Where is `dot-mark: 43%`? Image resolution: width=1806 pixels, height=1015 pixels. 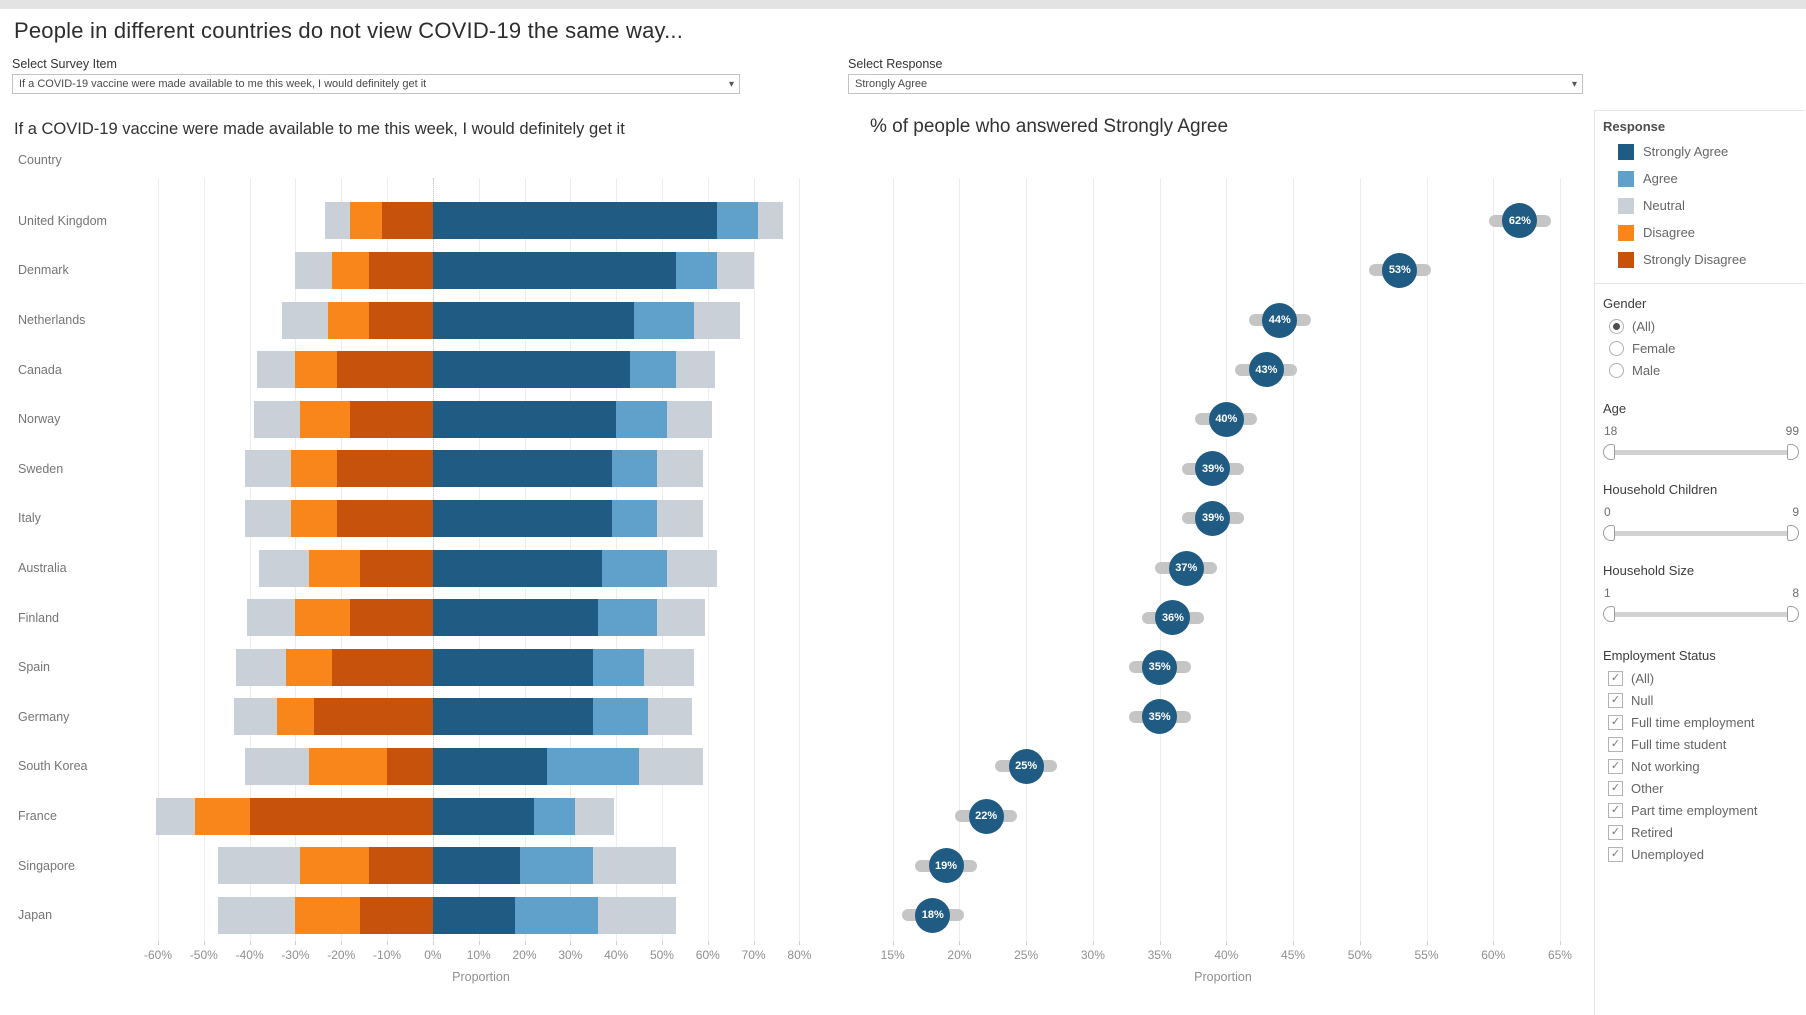 dot-mark: 43% is located at coordinates (1266, 370).